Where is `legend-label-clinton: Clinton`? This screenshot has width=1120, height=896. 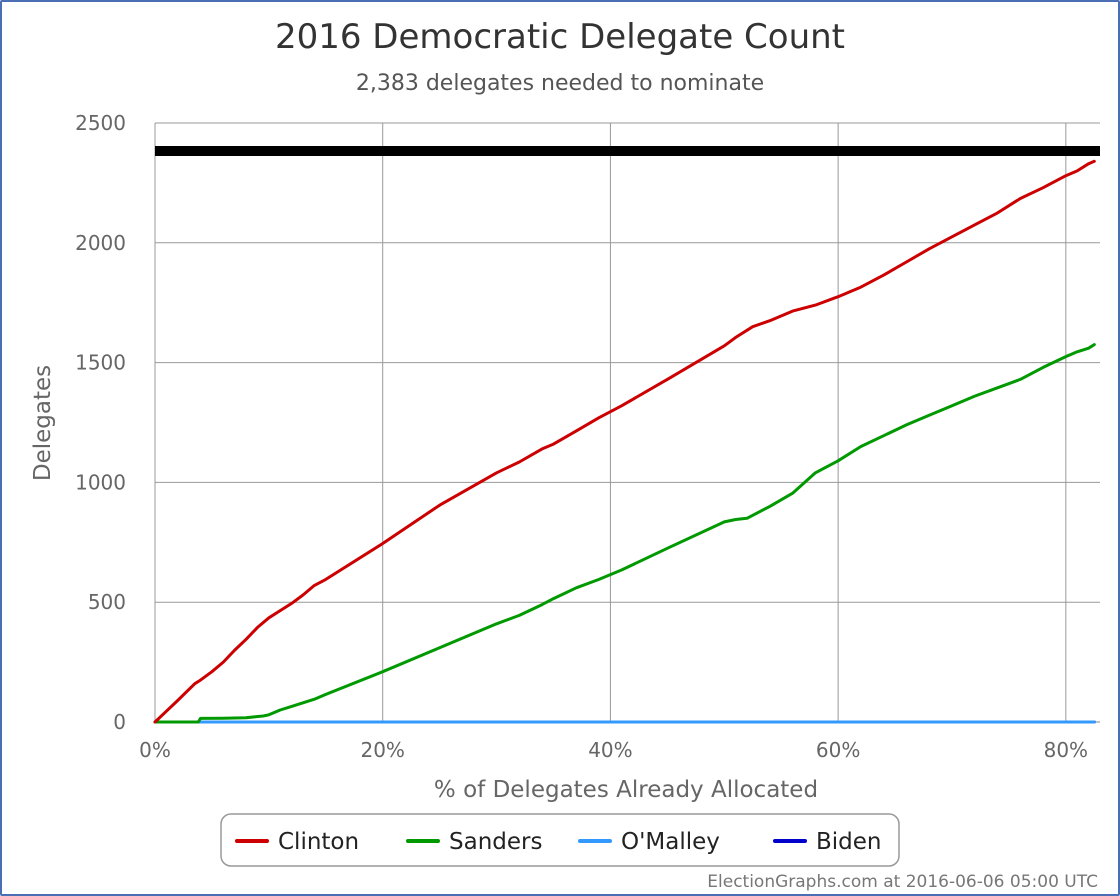
legend-label-clinton: Clinton is located at coordinates (318, 842).